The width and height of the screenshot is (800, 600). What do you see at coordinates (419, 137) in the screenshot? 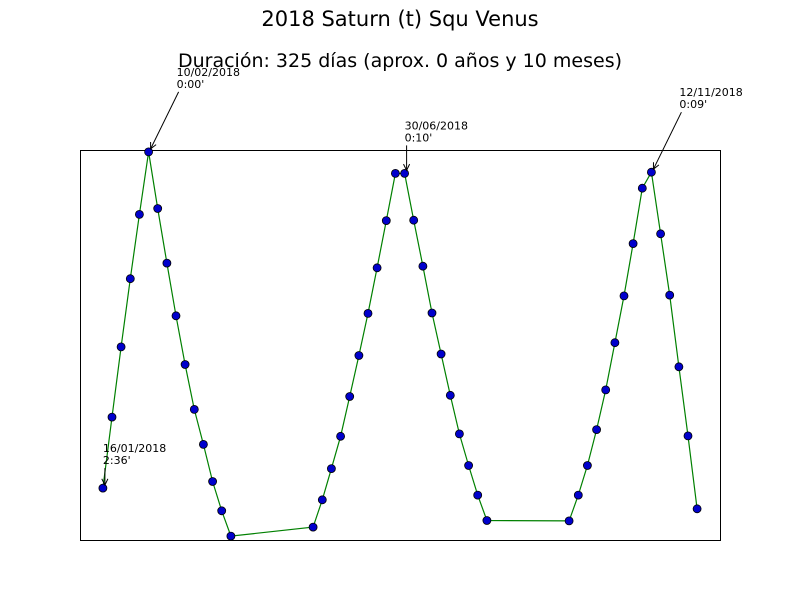
I see `annotation-time: 0:10'` at bounding box center [419, 137].